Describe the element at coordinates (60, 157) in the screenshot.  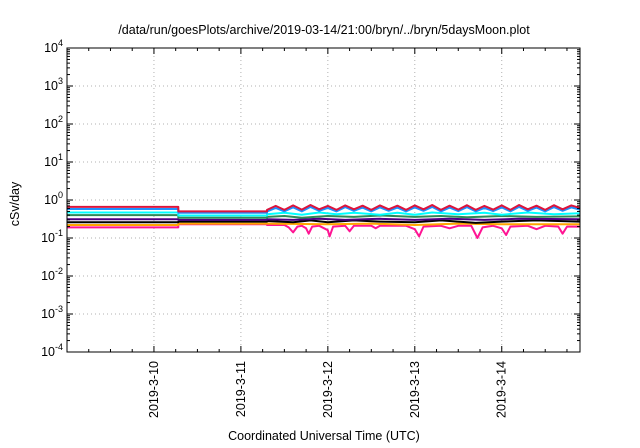
I see `y-tick-exponent: 1` at that location.